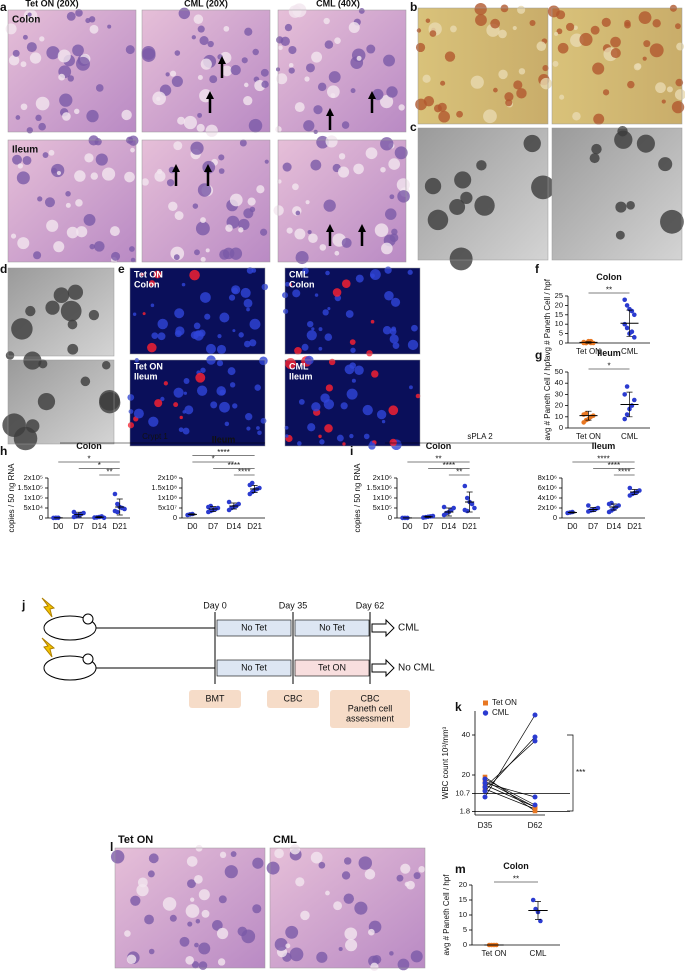  What do you see at coordinates (215, 605) in the screenshot?
I see `day-label: Day 0` at bounding box center [215, 605].